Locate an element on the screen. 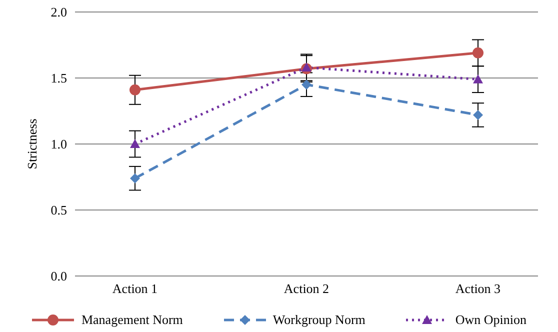 The height and width of the screenshot is (332, 558). legend-label: Own Opinion is located at coordinates (491, 320).